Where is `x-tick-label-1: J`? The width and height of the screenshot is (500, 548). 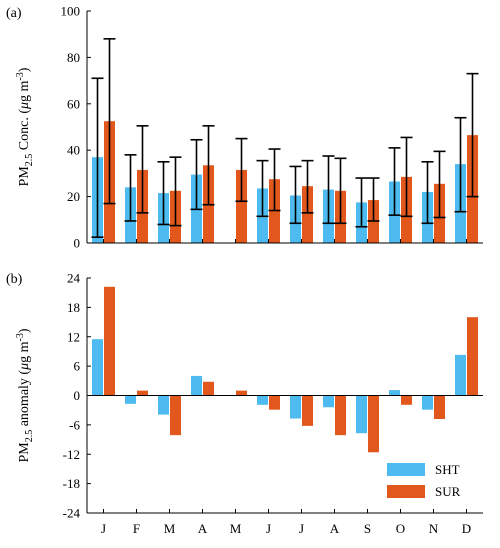 x-tick-label-1: J is located at coordinates (103, 528).